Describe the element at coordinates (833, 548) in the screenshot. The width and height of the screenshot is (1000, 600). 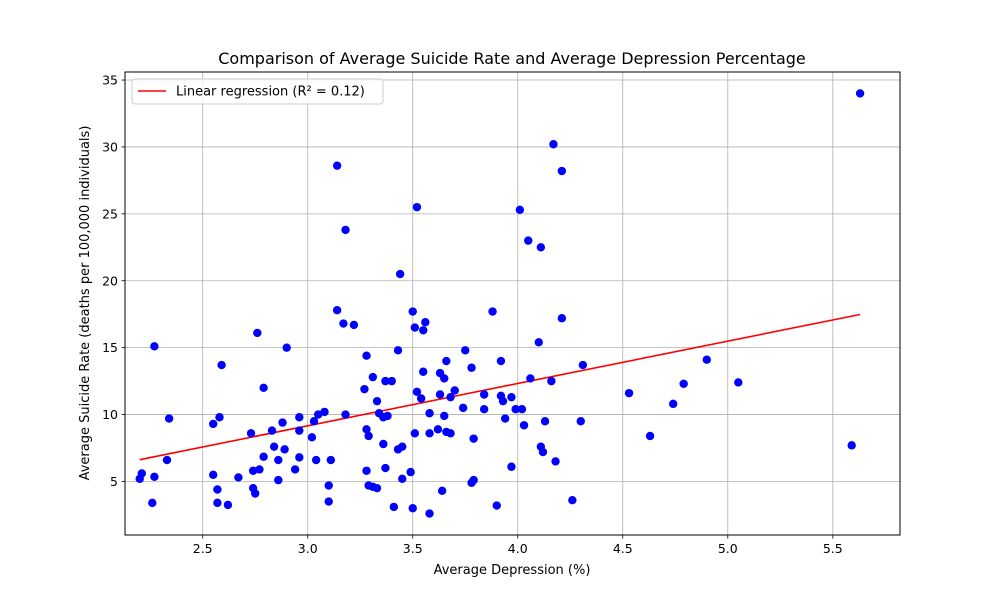
I see `x-tick-label: 5.5` at that location.